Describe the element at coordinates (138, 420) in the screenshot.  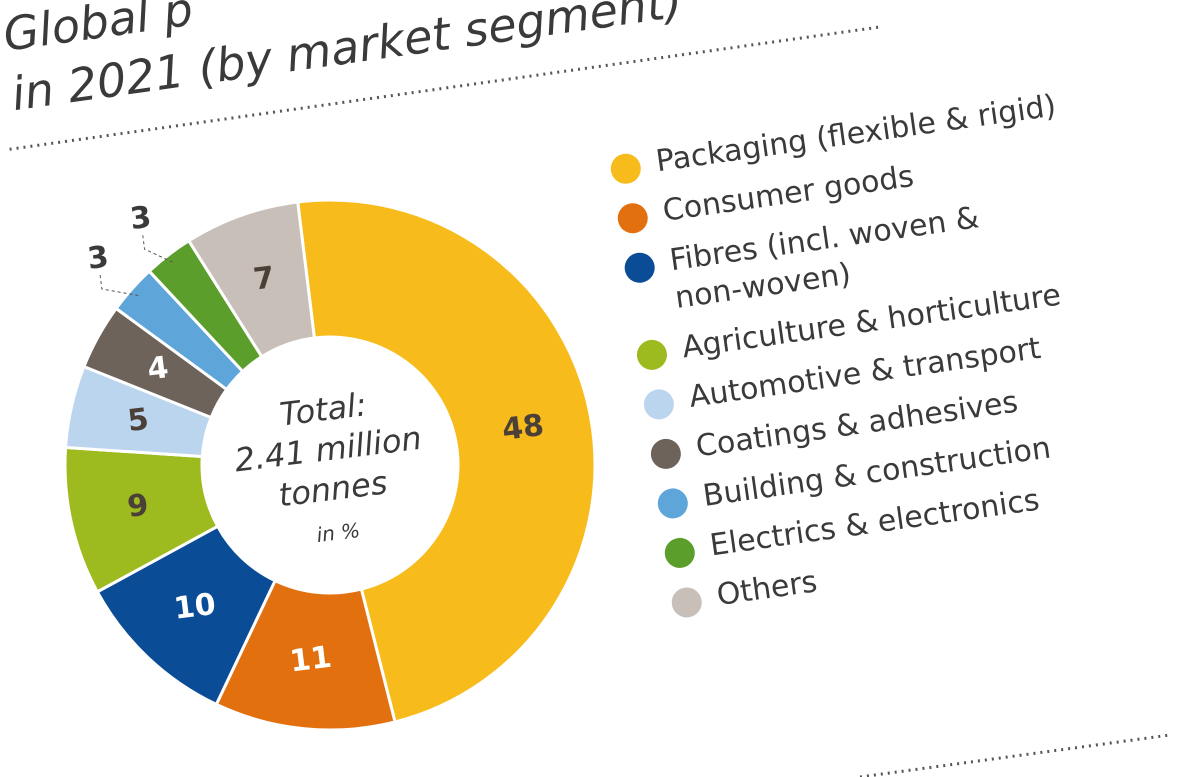
I see `data-label: 5` at that location.